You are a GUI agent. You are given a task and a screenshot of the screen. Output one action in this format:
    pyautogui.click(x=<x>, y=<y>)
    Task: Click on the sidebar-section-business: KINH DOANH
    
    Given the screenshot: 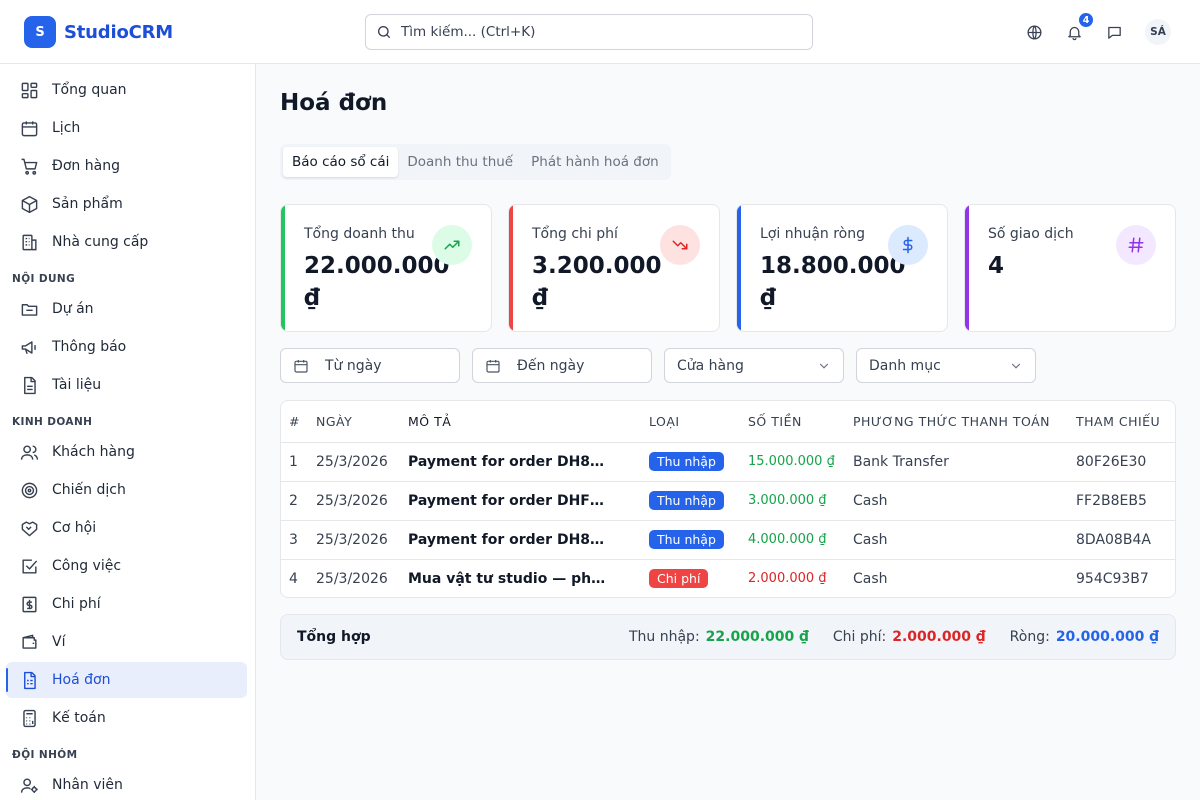 What is the action you would take?
    pyautogui.click(x=52, y=422)
    